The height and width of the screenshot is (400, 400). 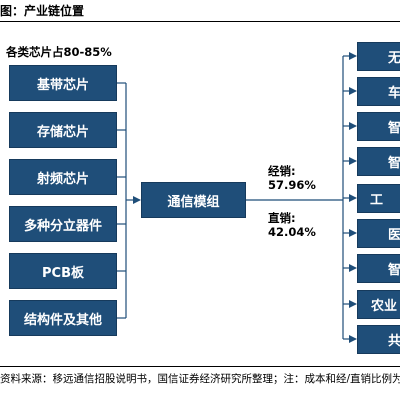 I want to click on component-box-discrete-devices: 多种分立器件, so click(x=63, y=224).